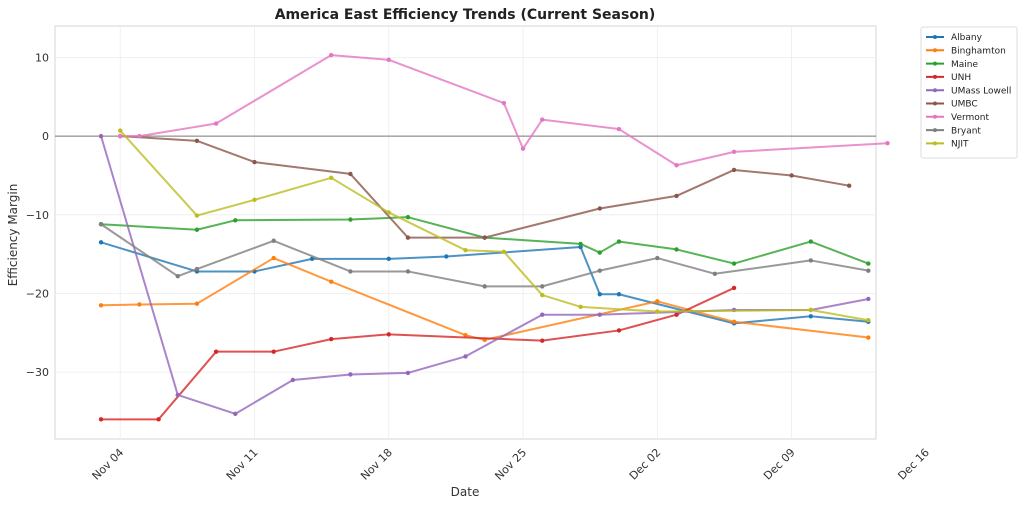 The height and width of the screenshot is (506, 1024). What do you see at coordinates (952, 105) in the screenshot?
I see `legend-entry-umbc: UMBC` at bounding box center [952, 105].